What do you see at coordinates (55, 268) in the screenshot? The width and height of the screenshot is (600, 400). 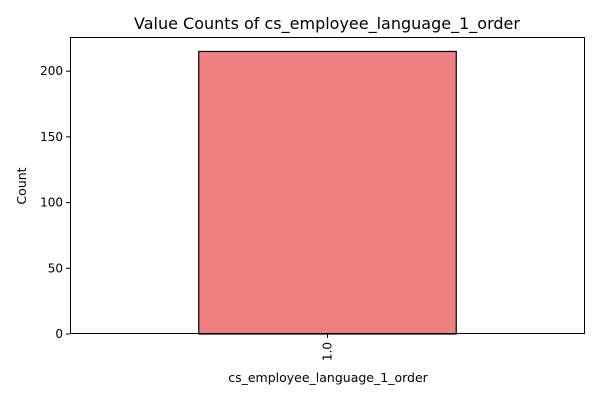 I see `y-tick-label: 50` at bounding box center [55, 268].